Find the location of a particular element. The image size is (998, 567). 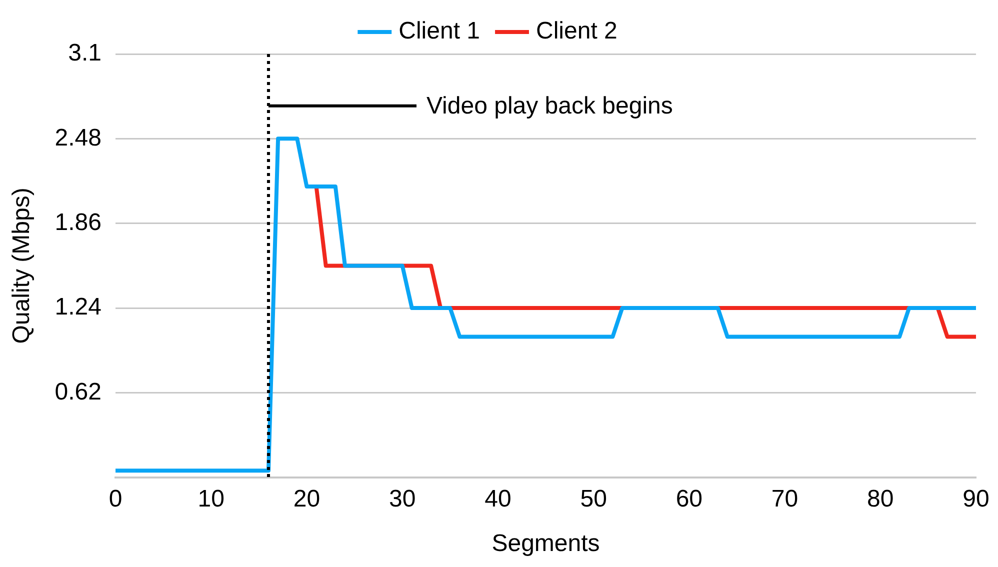

x-tick-label: 10 is located at coordinates (211, 498).